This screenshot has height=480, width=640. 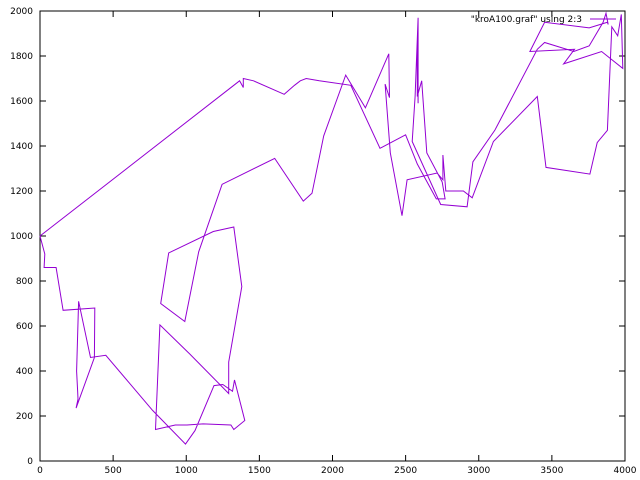 I want to click on legend-label: "kroA100.graf" using 2:3, so click(x=526, y=20).